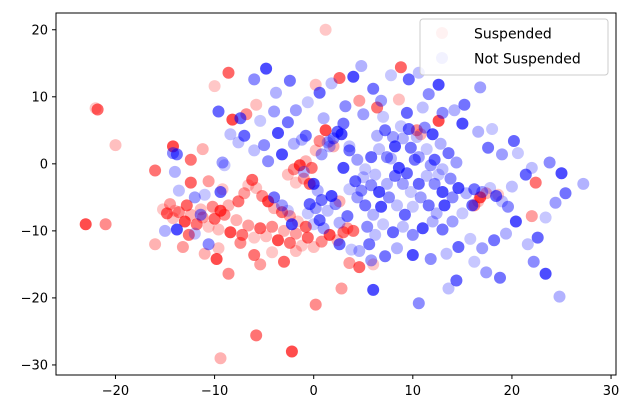 The image size is (628, 404). What do you see at coordinates (611, 391) in the screenshot?
I see `x-tick-label: 30` at bounding box center [611, 391].